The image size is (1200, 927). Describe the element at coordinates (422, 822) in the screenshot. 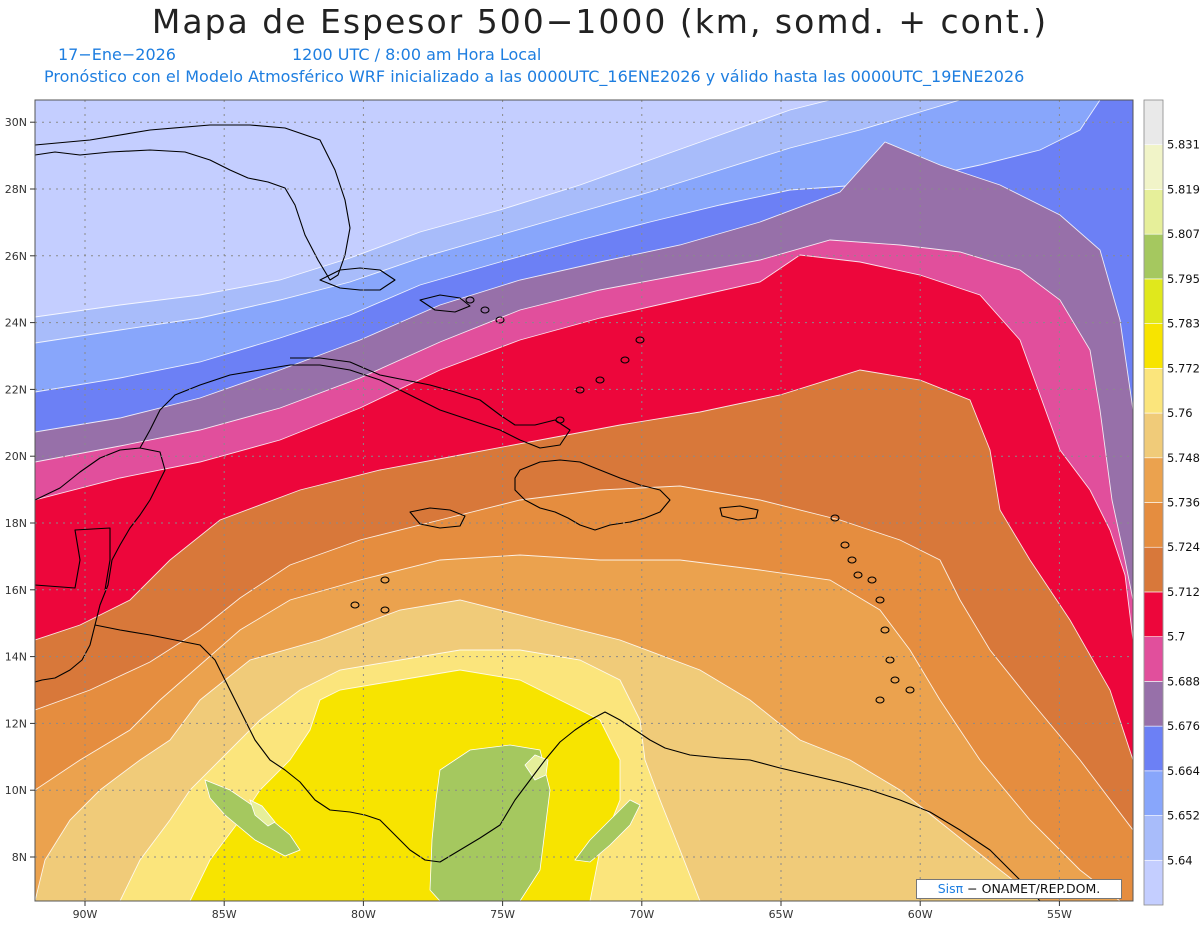

I see `high-thickness-patches` at that location.